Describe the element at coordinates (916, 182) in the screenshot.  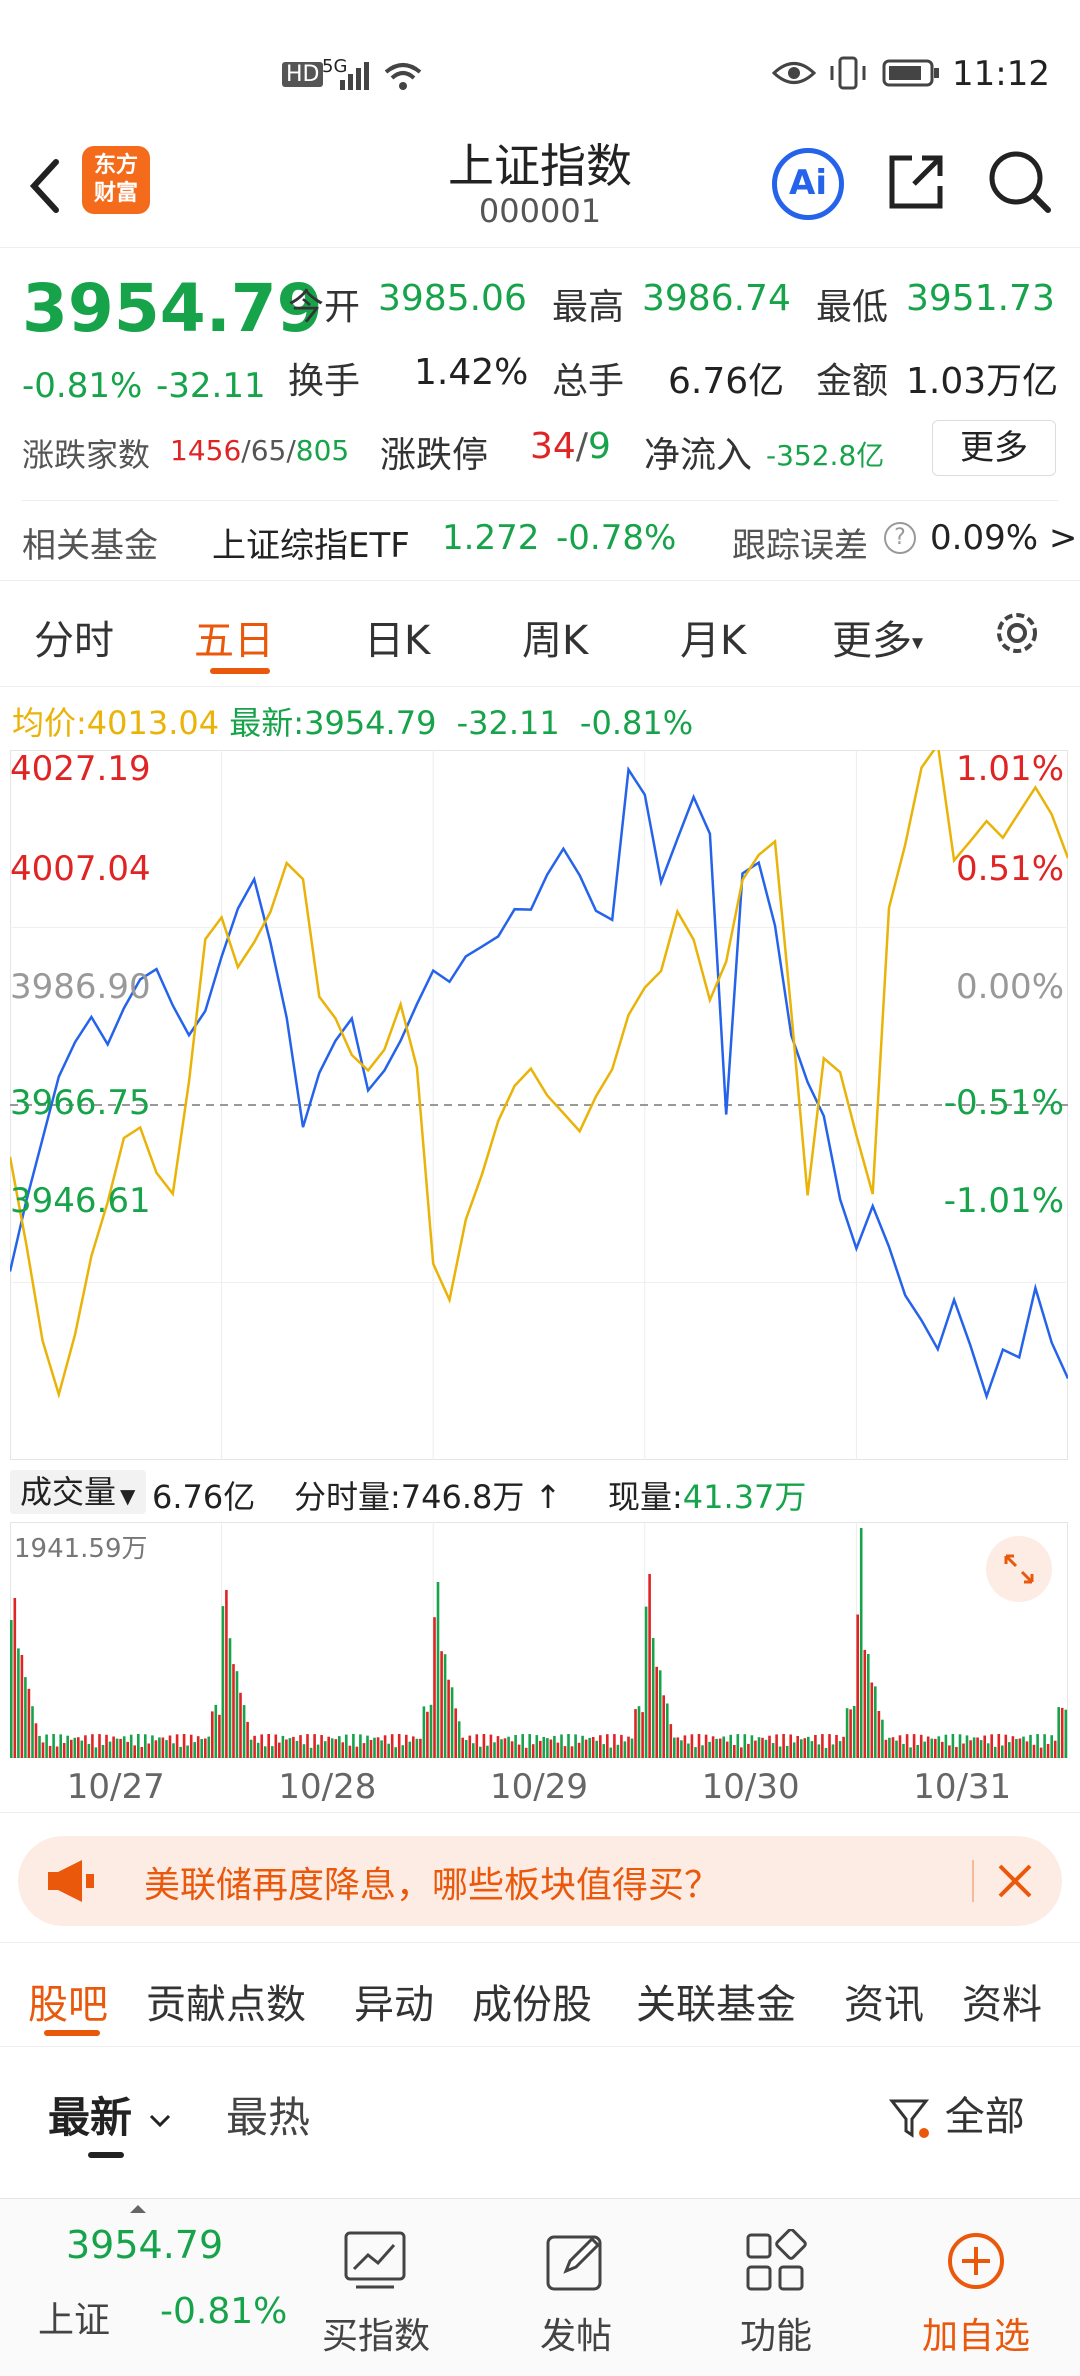
I see `share-icon` at that location.